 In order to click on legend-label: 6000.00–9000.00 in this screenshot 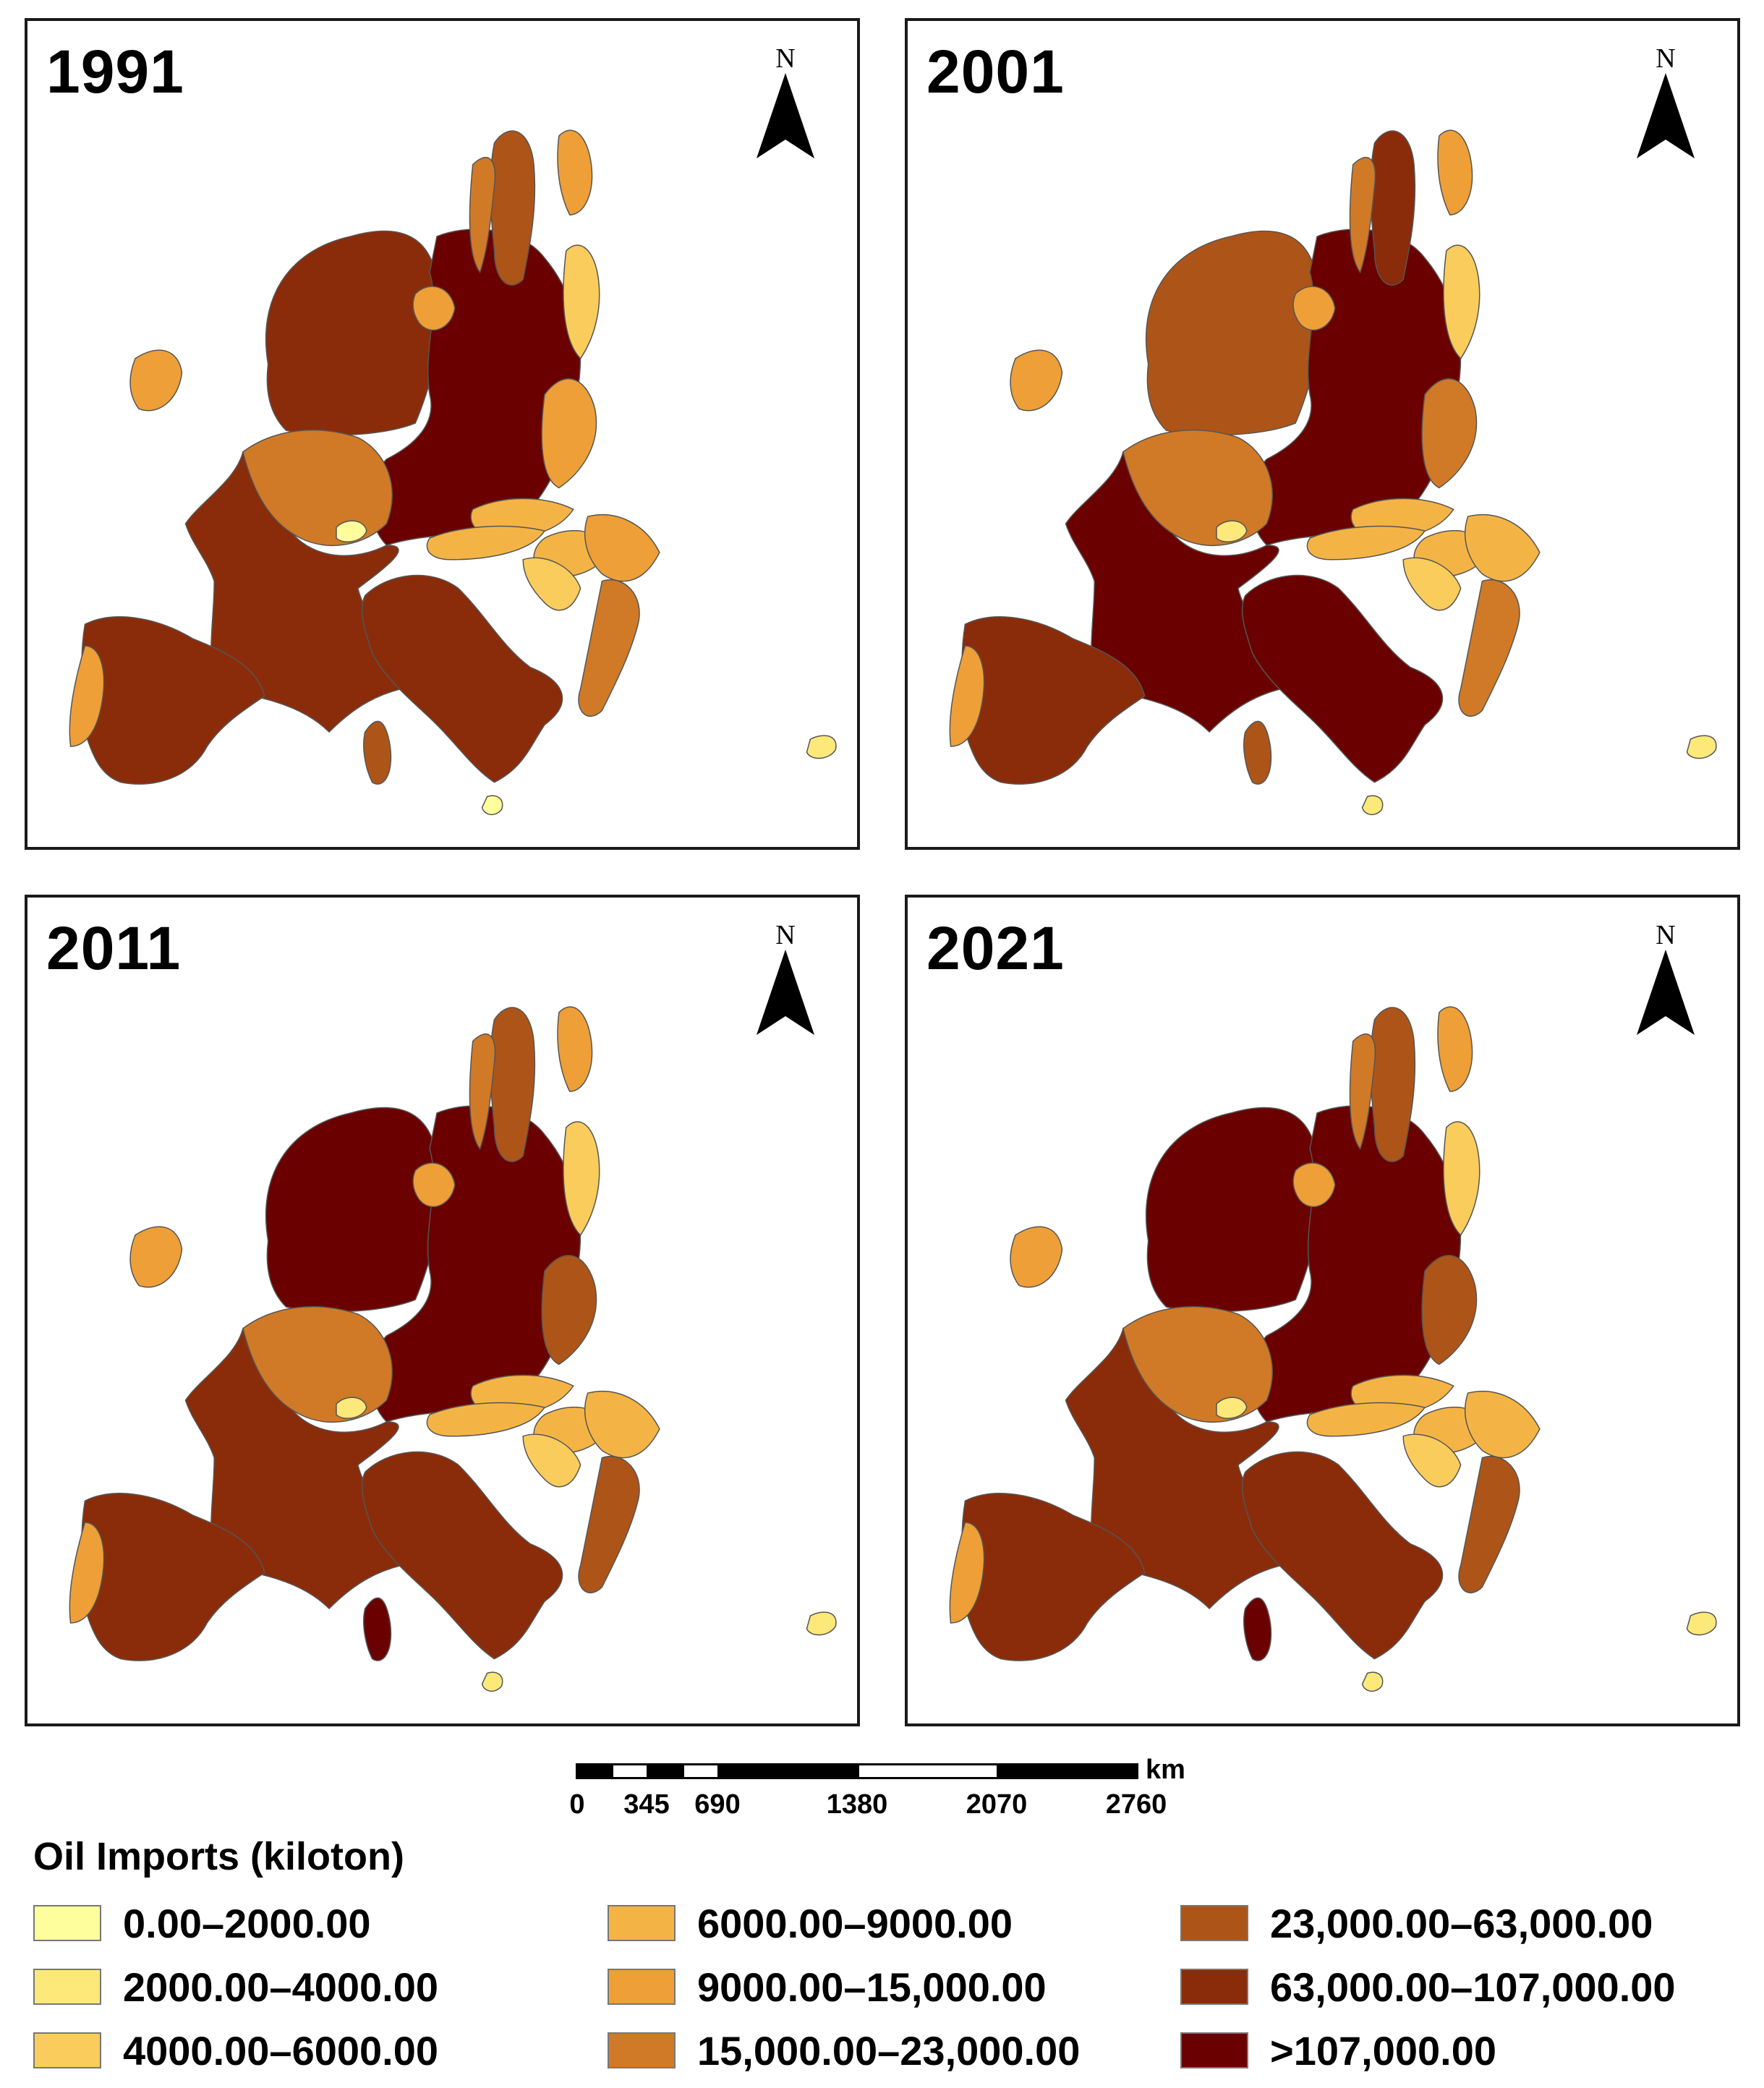, I will do `click(855, 1923)`.